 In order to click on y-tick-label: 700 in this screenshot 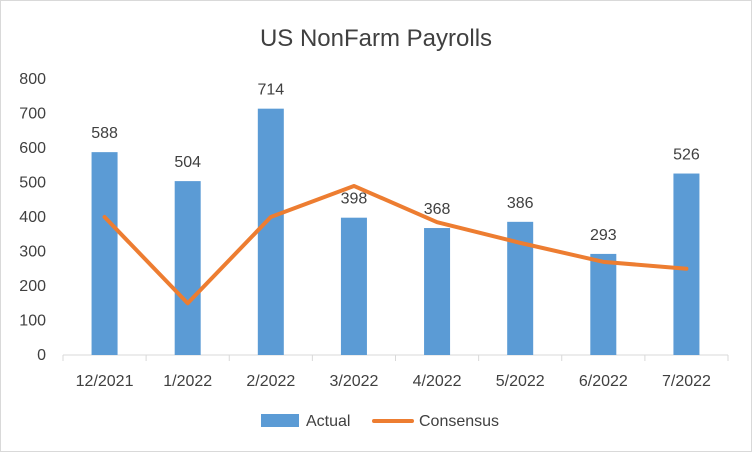, I will do `click(32, 114)`.